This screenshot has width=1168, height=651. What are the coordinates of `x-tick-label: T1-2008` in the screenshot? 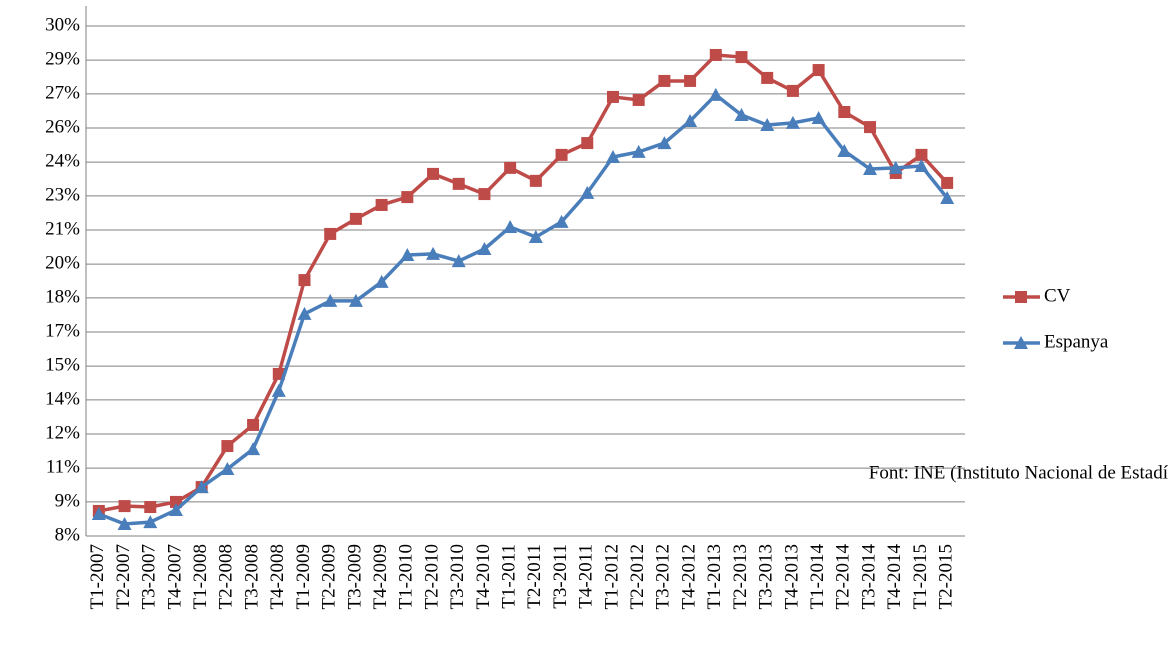 It's located at (200, 576).